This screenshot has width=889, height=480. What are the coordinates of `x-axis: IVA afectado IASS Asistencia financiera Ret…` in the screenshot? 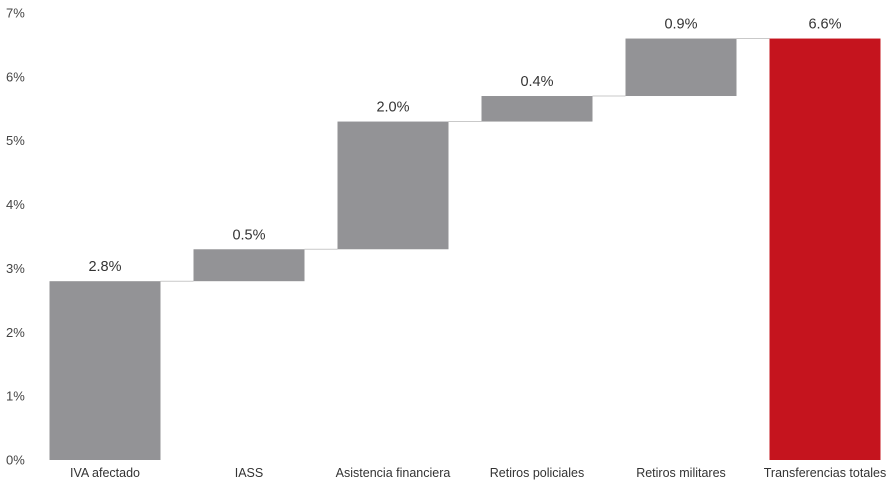 It's located at (478, 473).